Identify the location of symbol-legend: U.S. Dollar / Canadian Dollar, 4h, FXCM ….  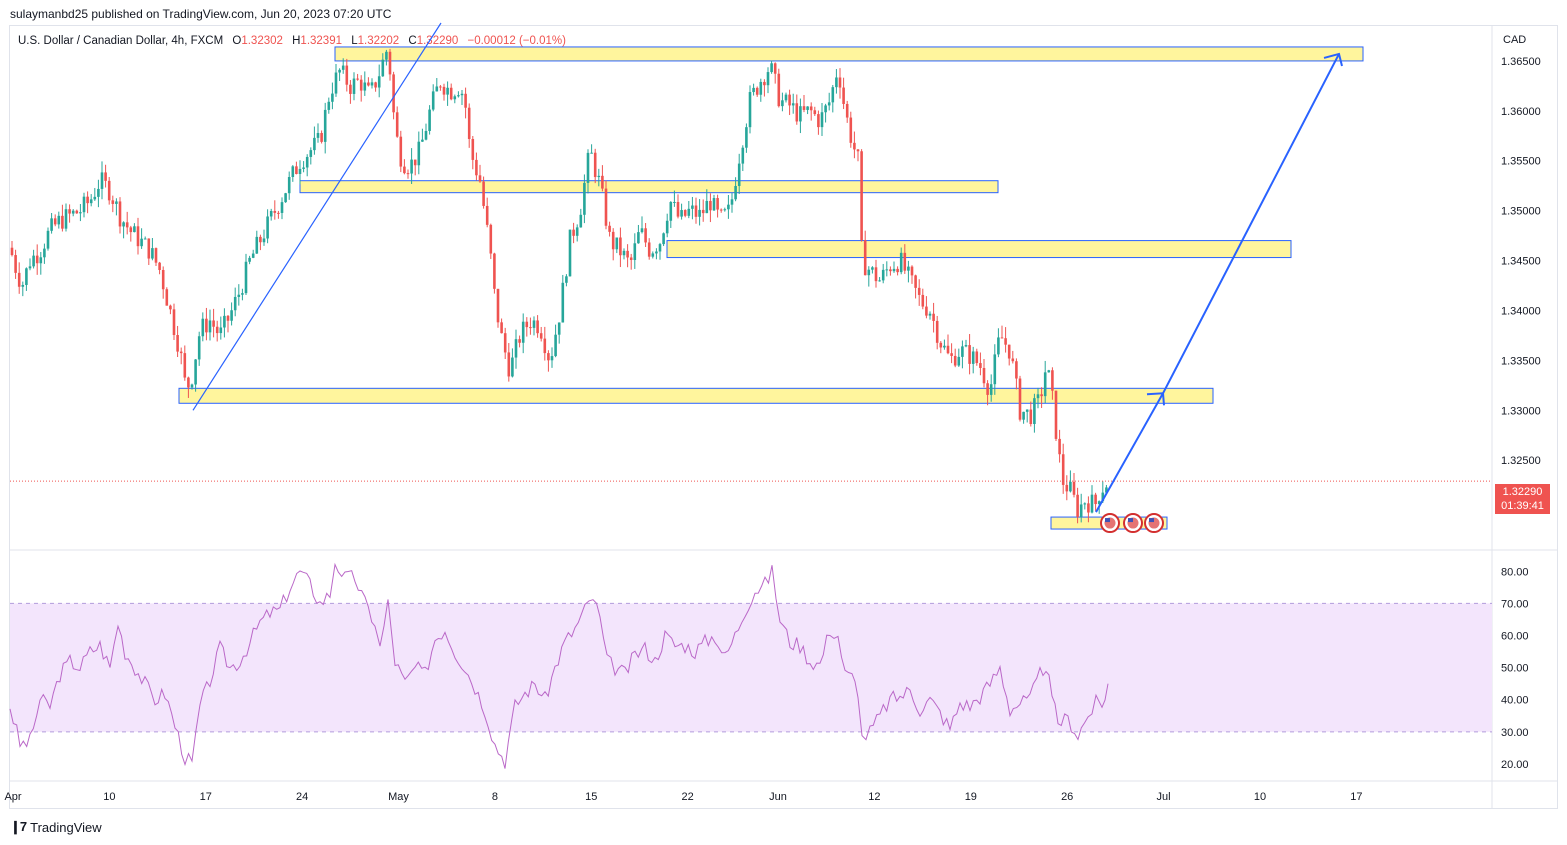
(292, 41).